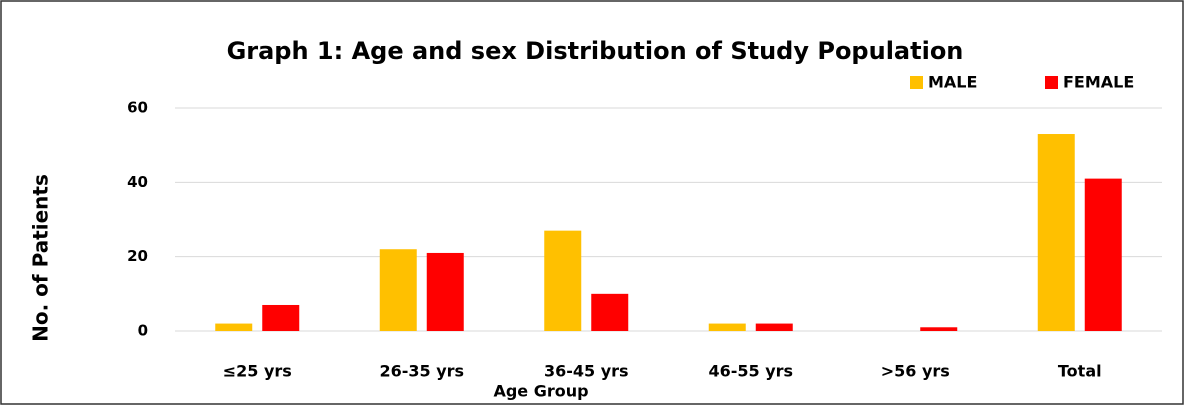 The width and height of the screenshot is (1184, 405). I want to click on y-axis-label: No. of Patients, so click(41, 258).